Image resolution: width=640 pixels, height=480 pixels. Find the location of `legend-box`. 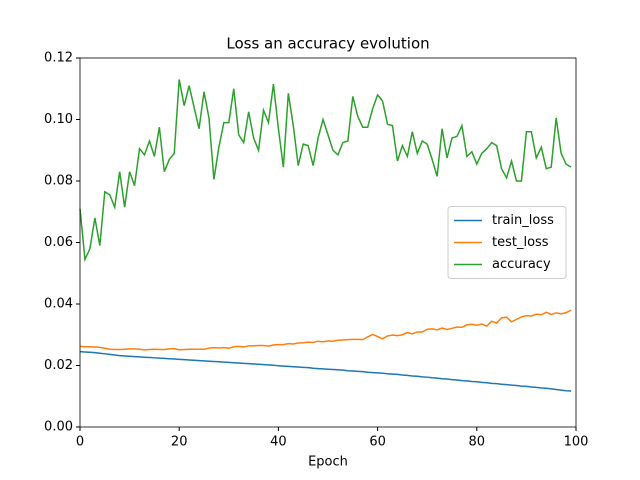

legend-box is located at coordinates (507, 242).